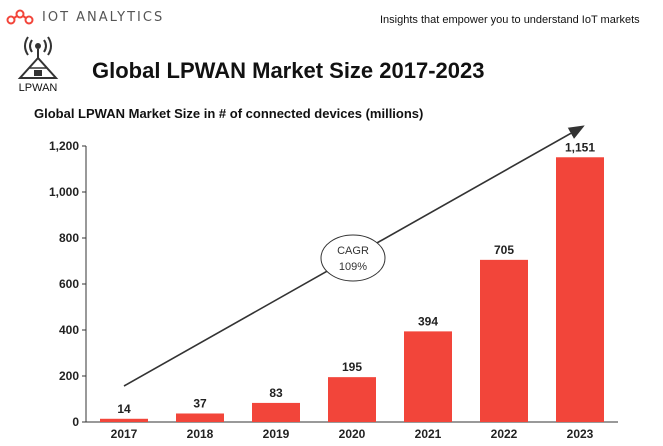 The height and width of the screenshot is (446, 663). What do you see at coordinates (288, 70) in the screenshot?
I see `page-title: Global LPWAN Market Size 2017-2023` at bounding box center [288, 70].